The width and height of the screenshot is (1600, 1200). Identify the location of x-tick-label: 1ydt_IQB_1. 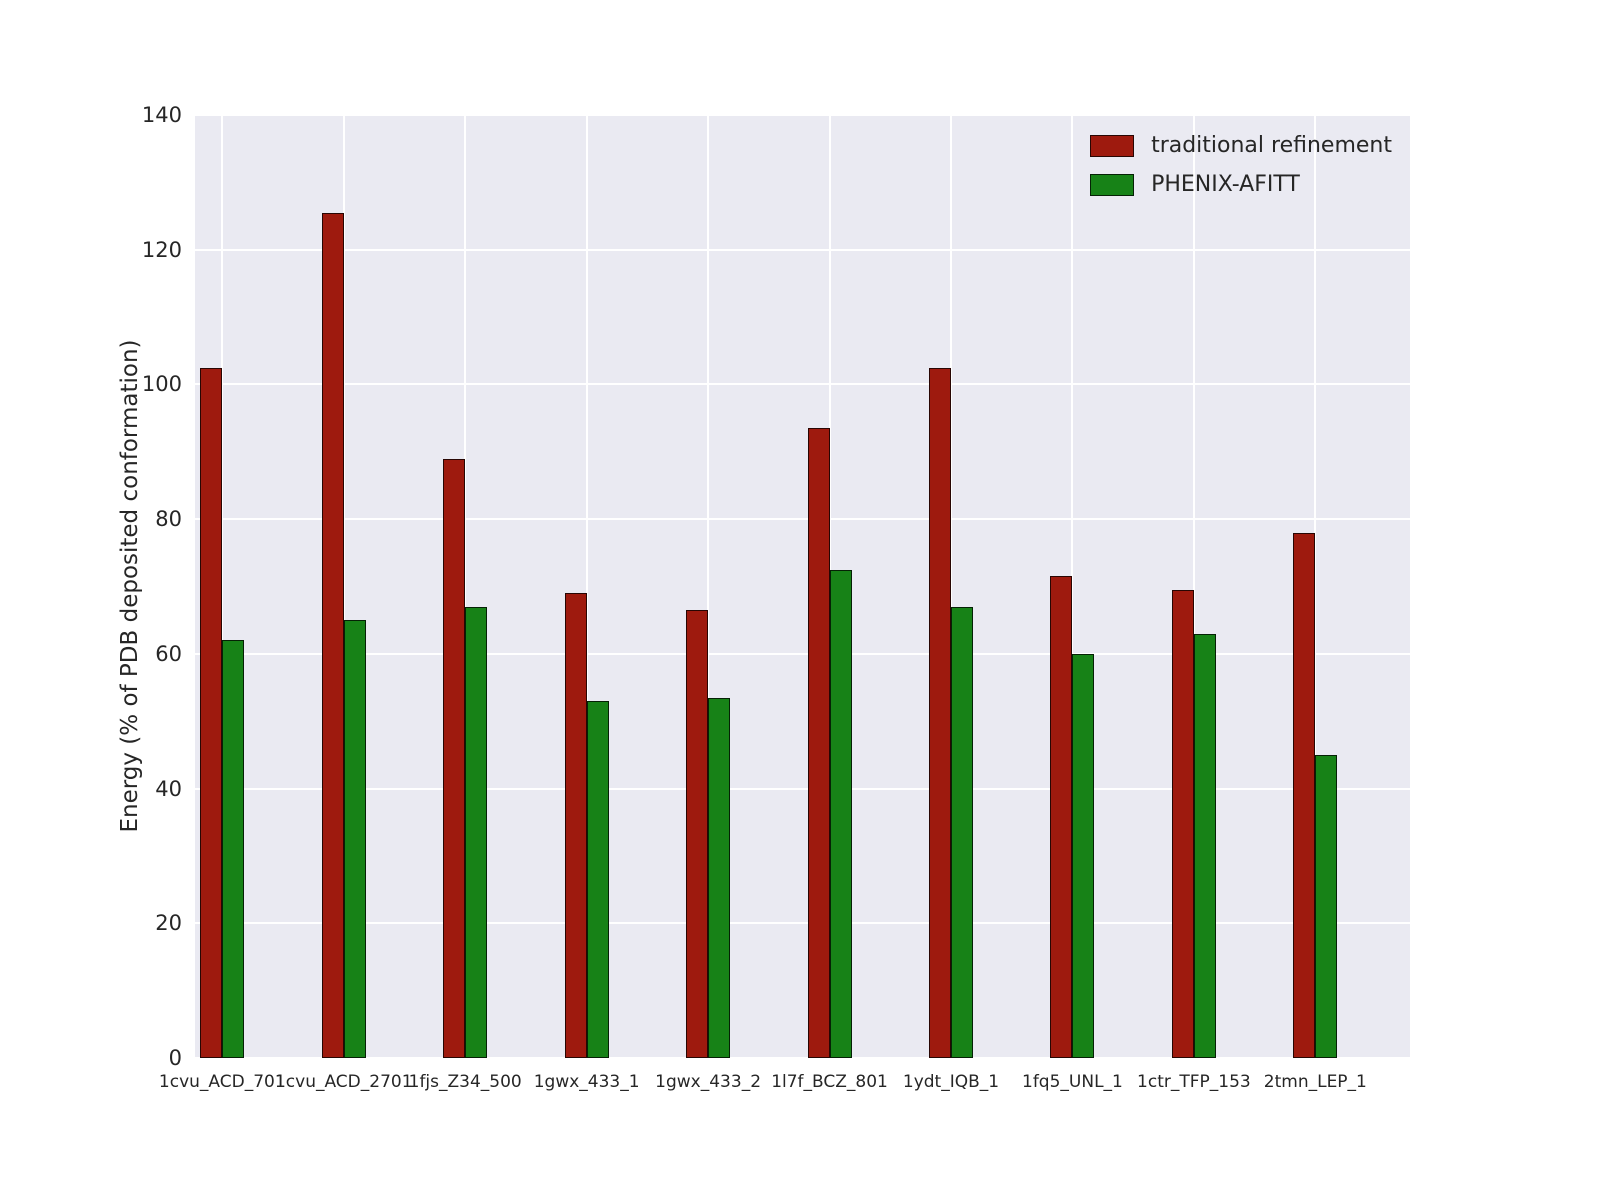
(951, 1082).